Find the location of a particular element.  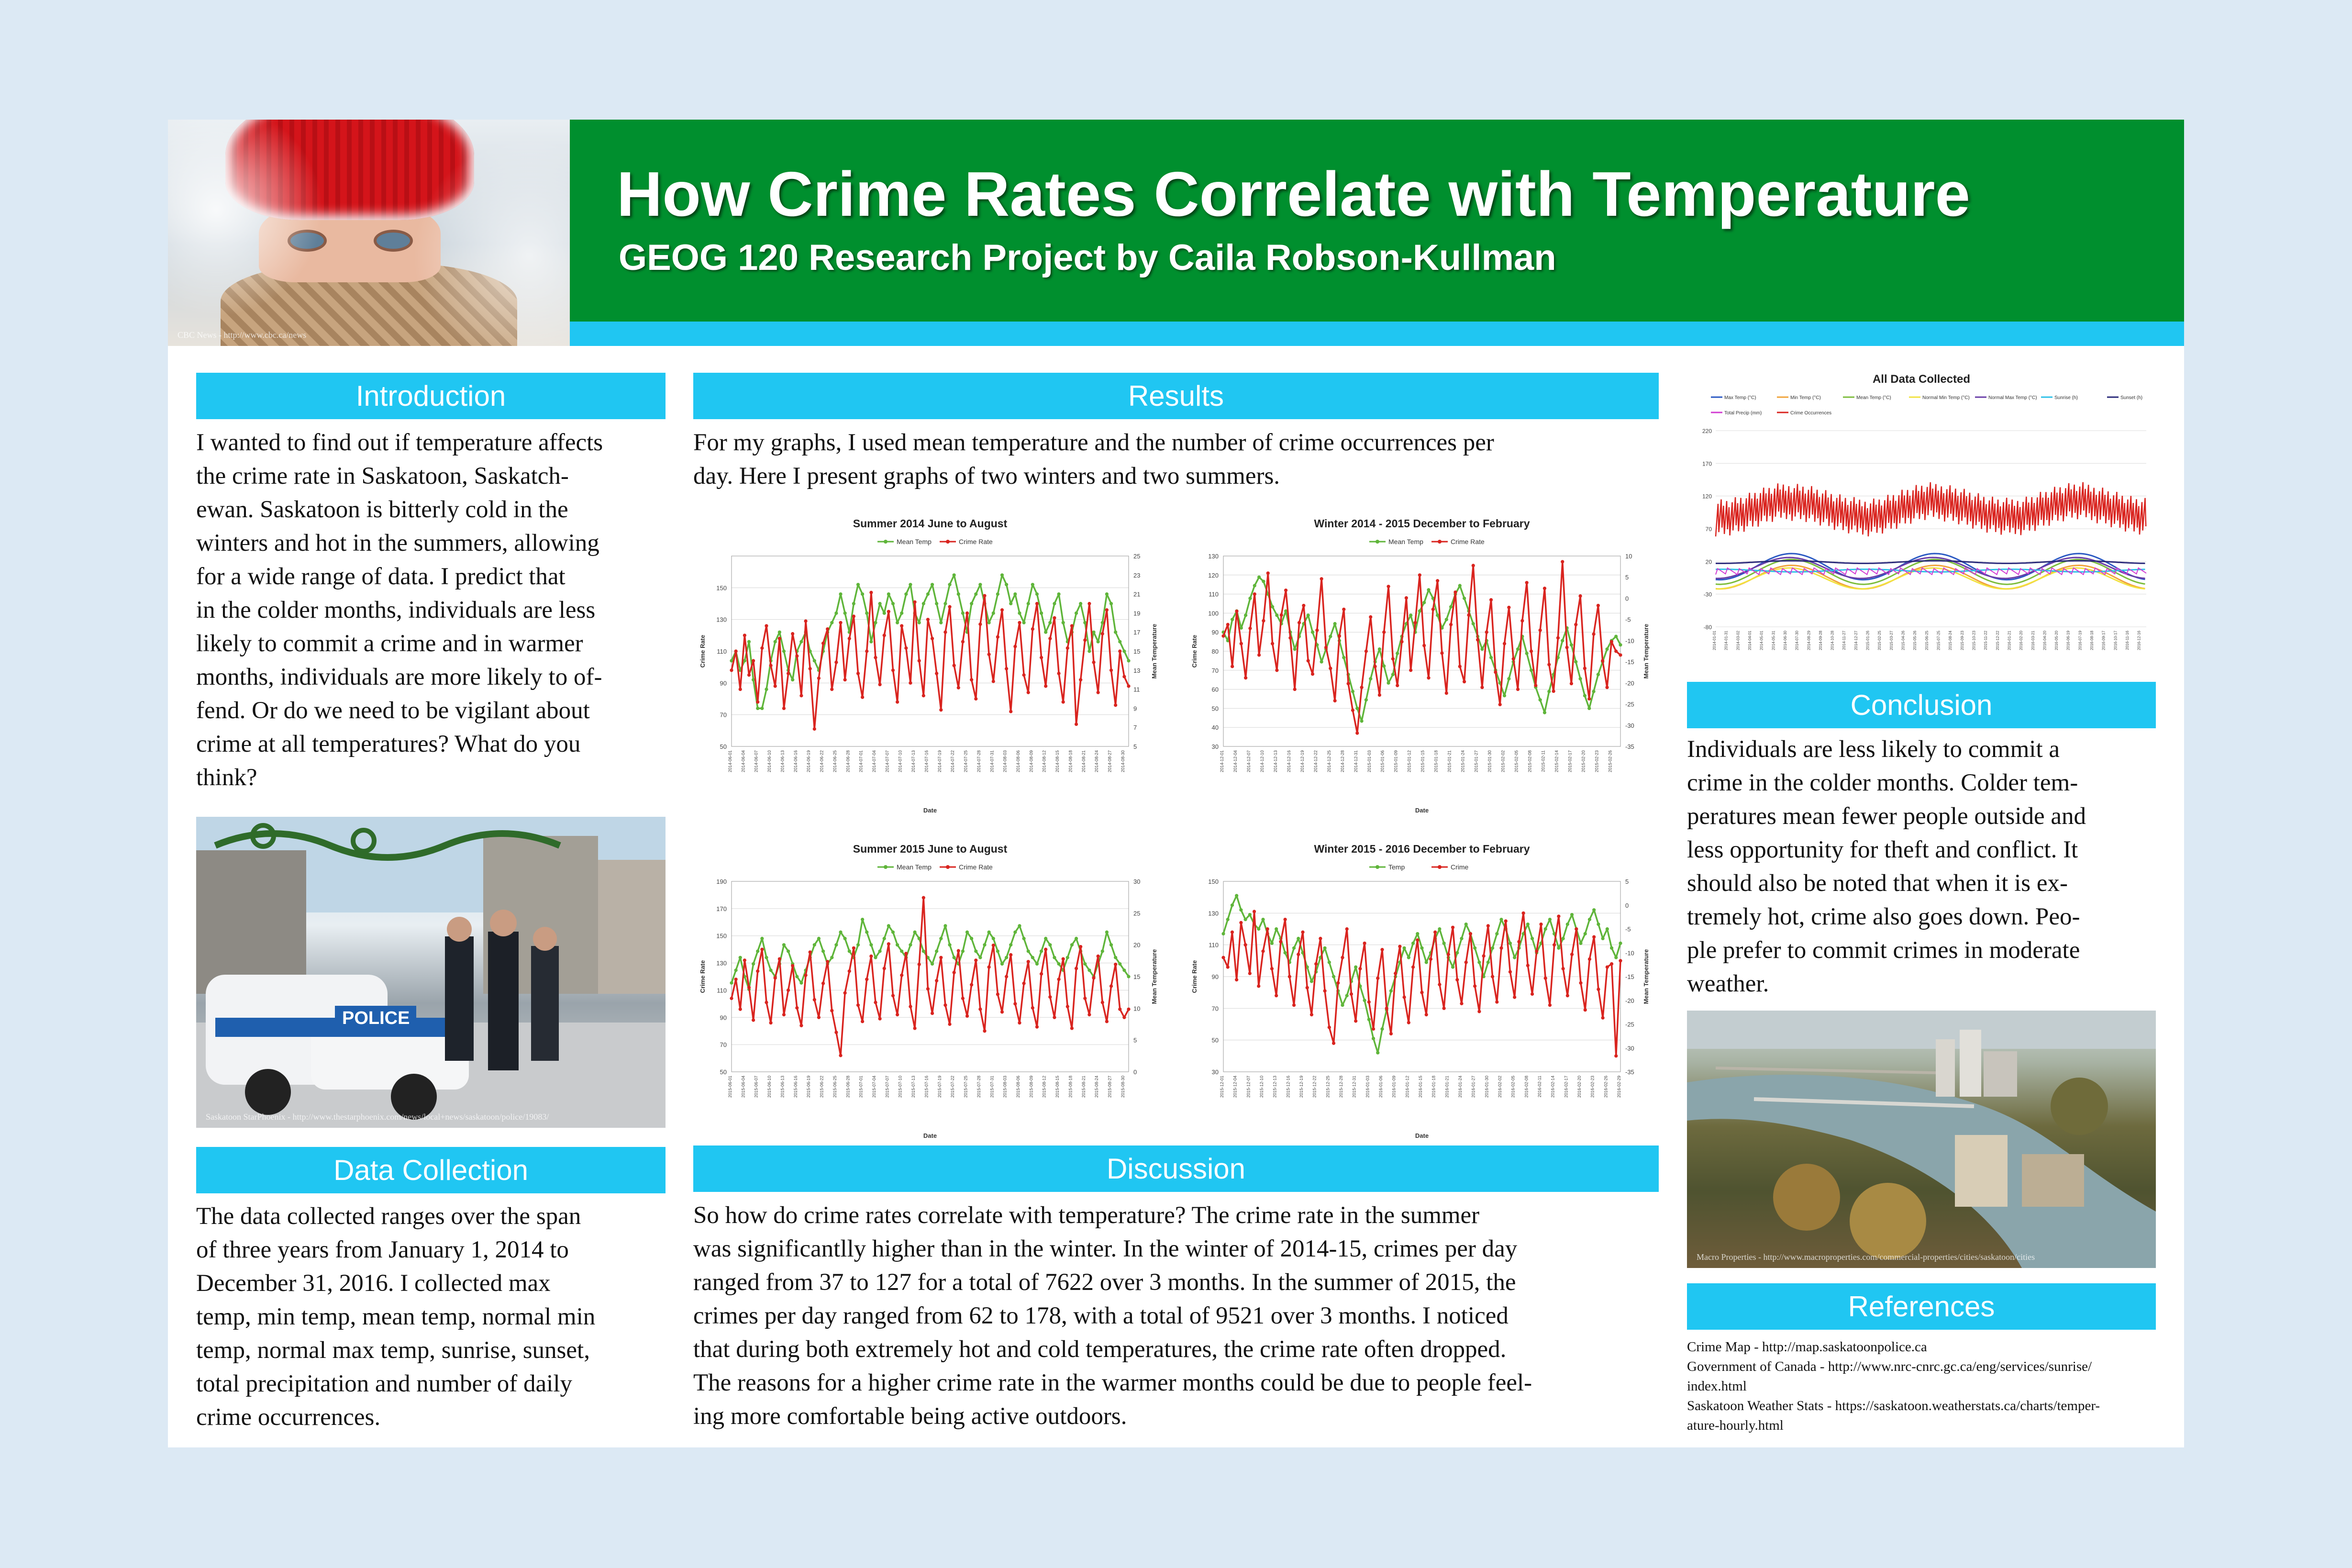

legend-entry: Crime Rate is located at coordinates (966, 541).